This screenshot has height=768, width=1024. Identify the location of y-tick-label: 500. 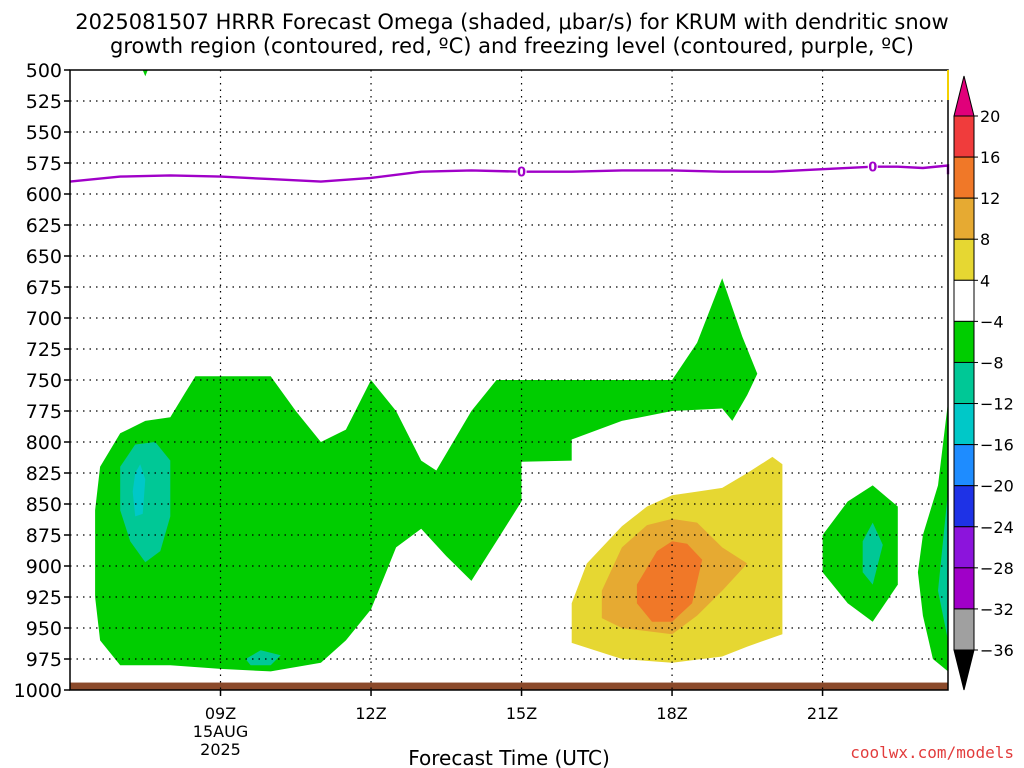
(44, 71).